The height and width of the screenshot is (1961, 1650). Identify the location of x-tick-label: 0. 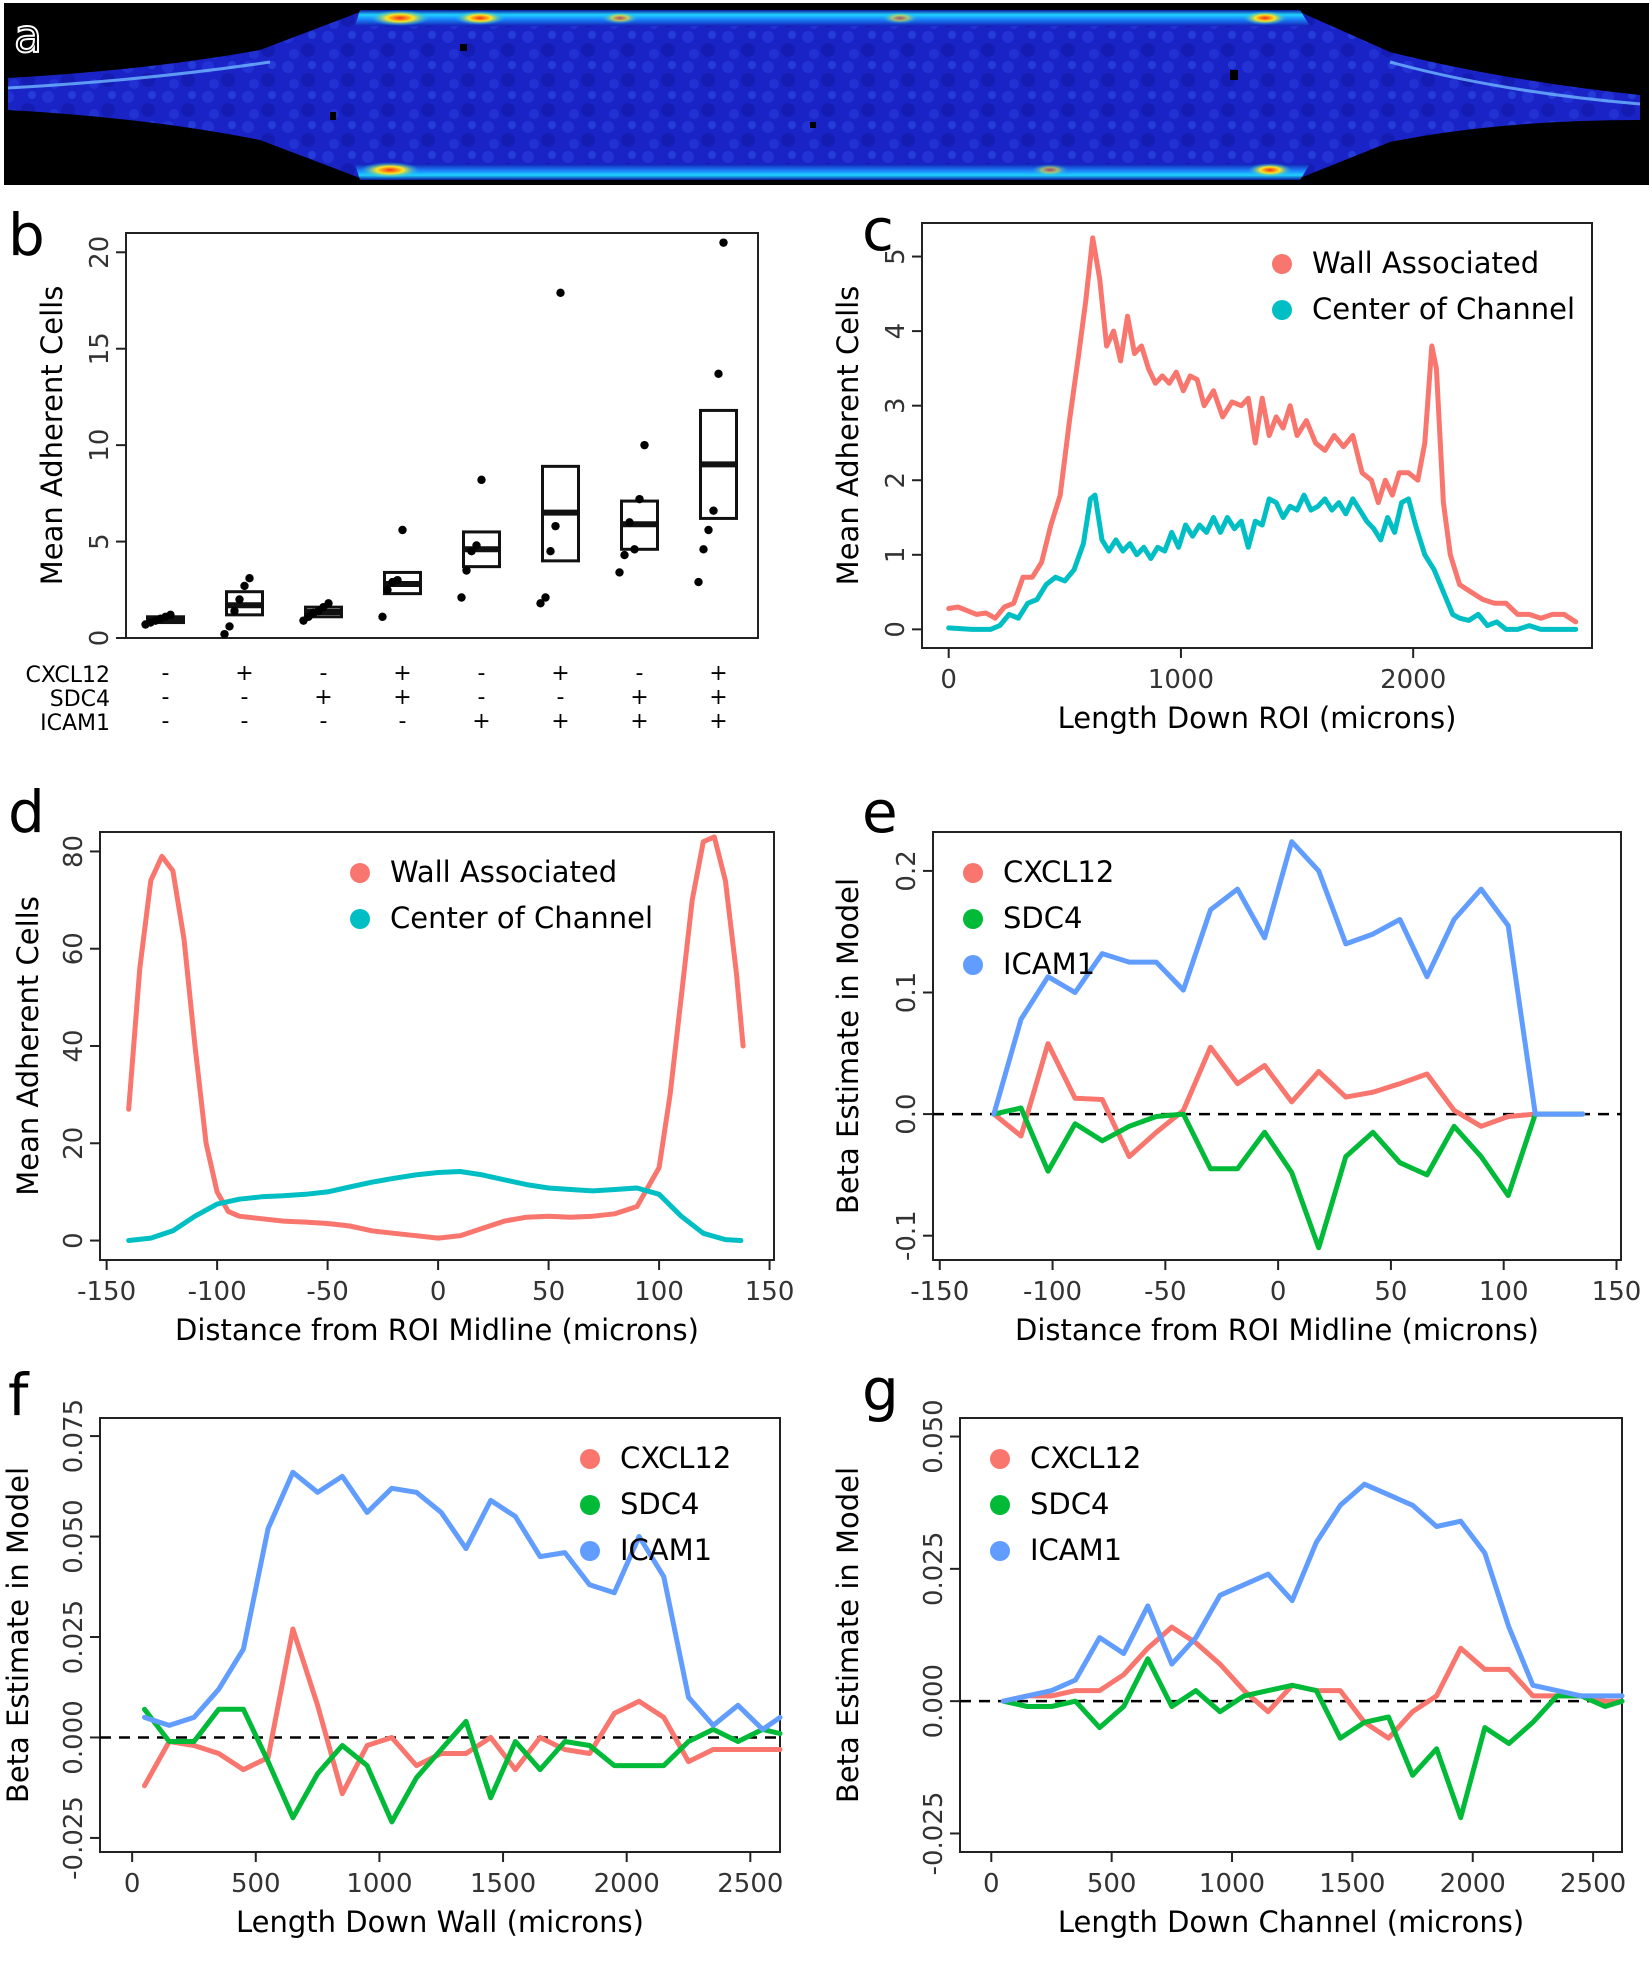
(132, 1884).